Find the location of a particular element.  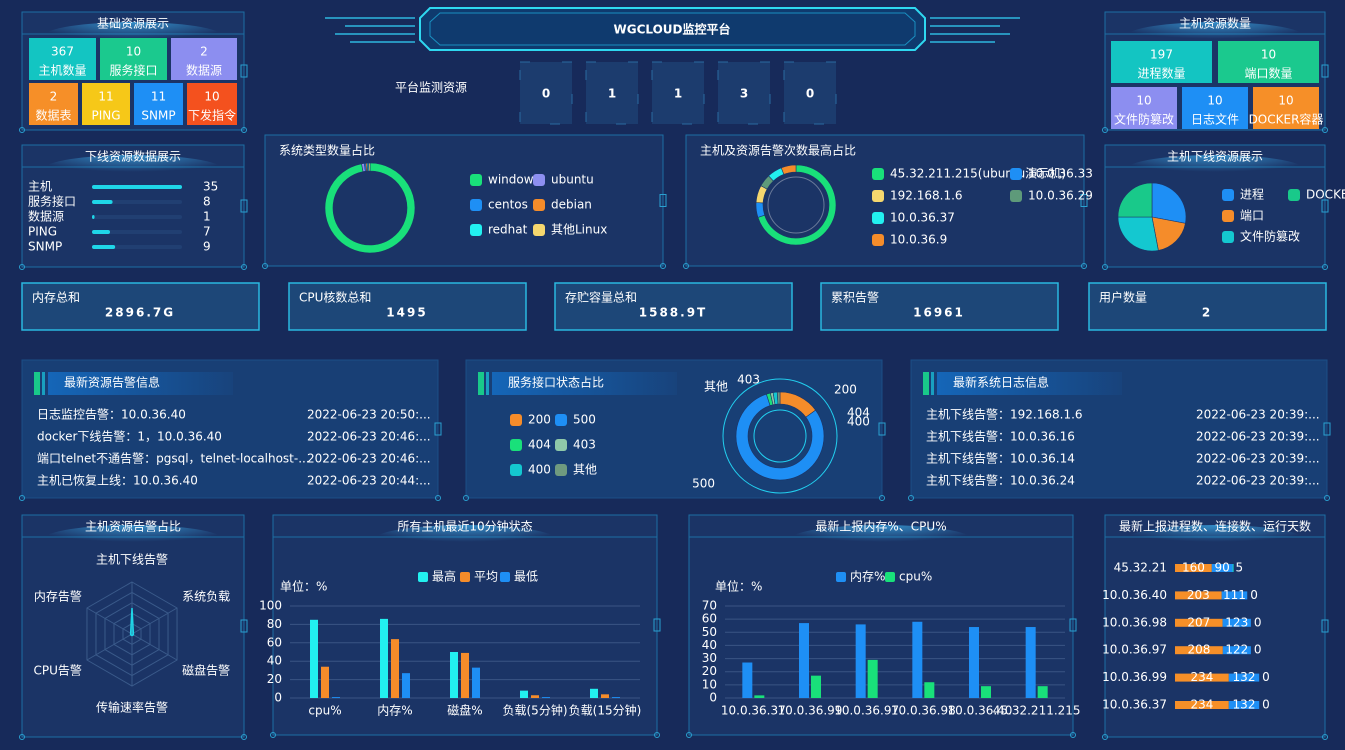

ring-deco is located at coordinates (780, 436).